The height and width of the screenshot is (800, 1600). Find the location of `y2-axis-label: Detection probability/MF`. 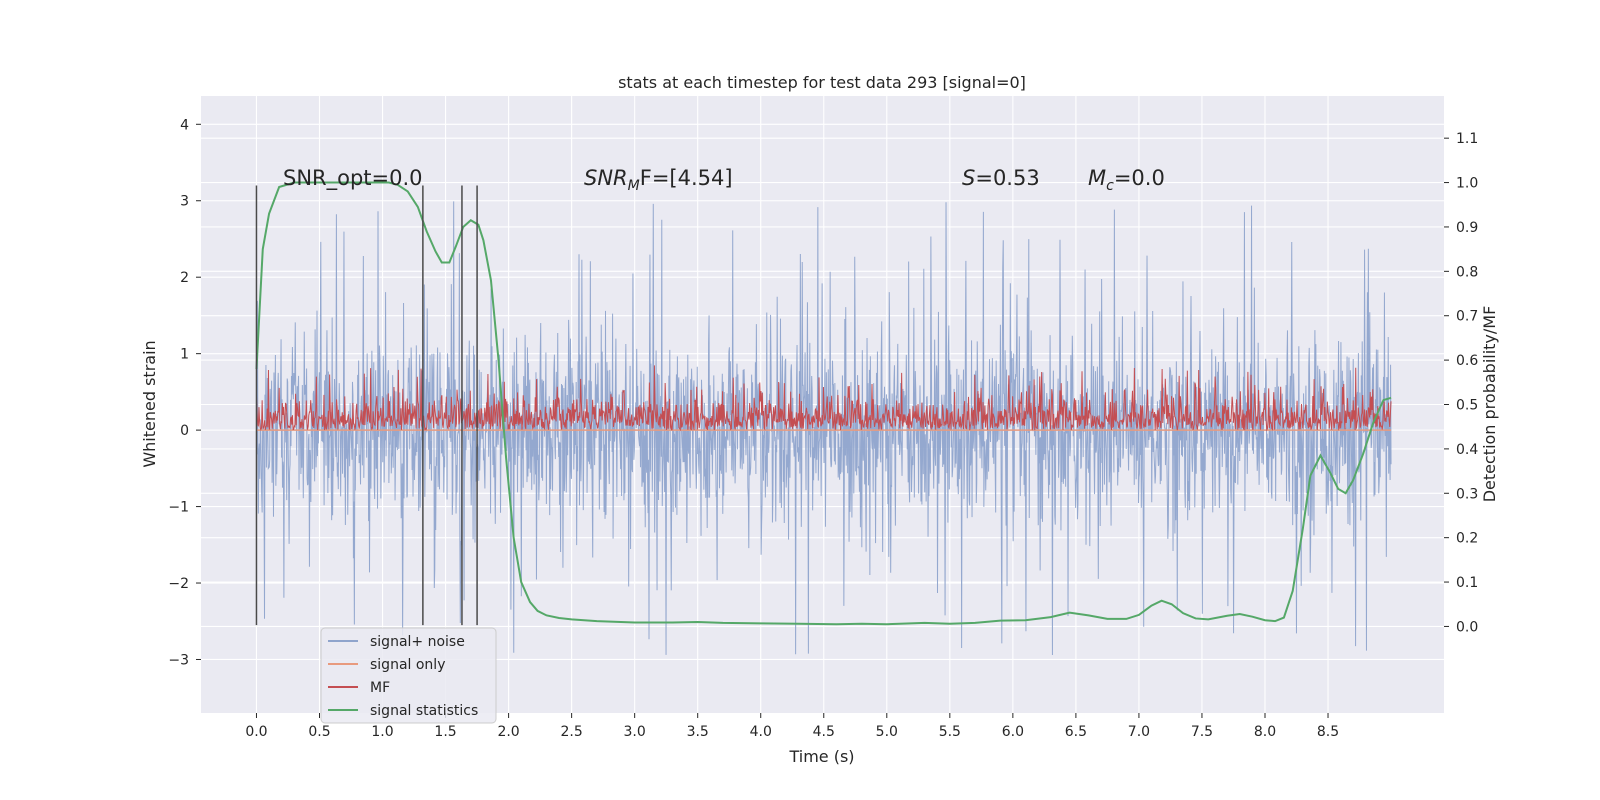

y2-axis-label: Detection probability/MF is located at coordinates (1489, 404).